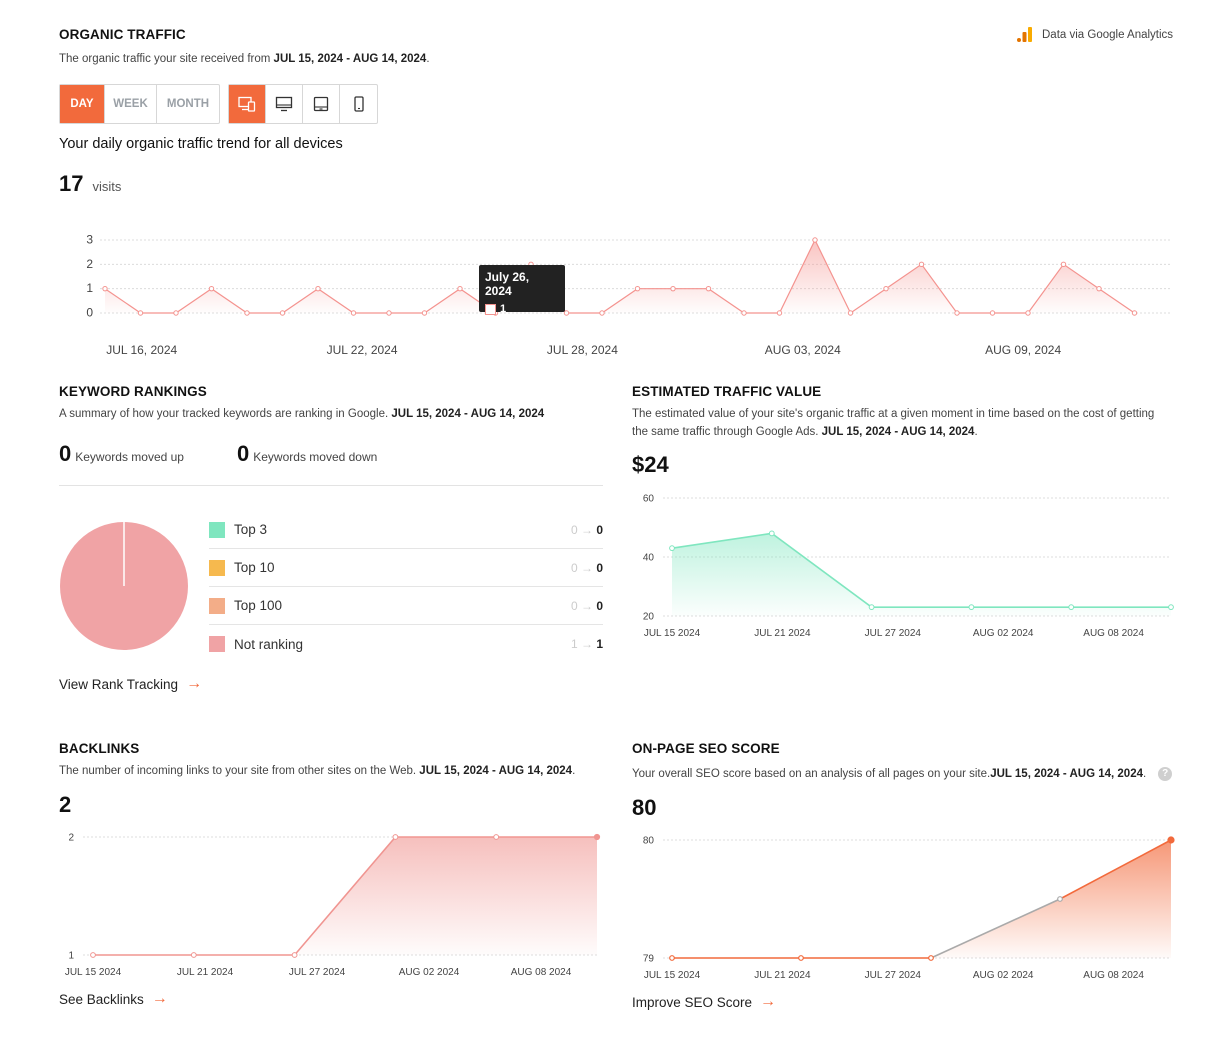 The image size is (1231, 1041). Describe the element at coordinates (921, 570) in the screenshot. I see `traffic-value-line` at that location.